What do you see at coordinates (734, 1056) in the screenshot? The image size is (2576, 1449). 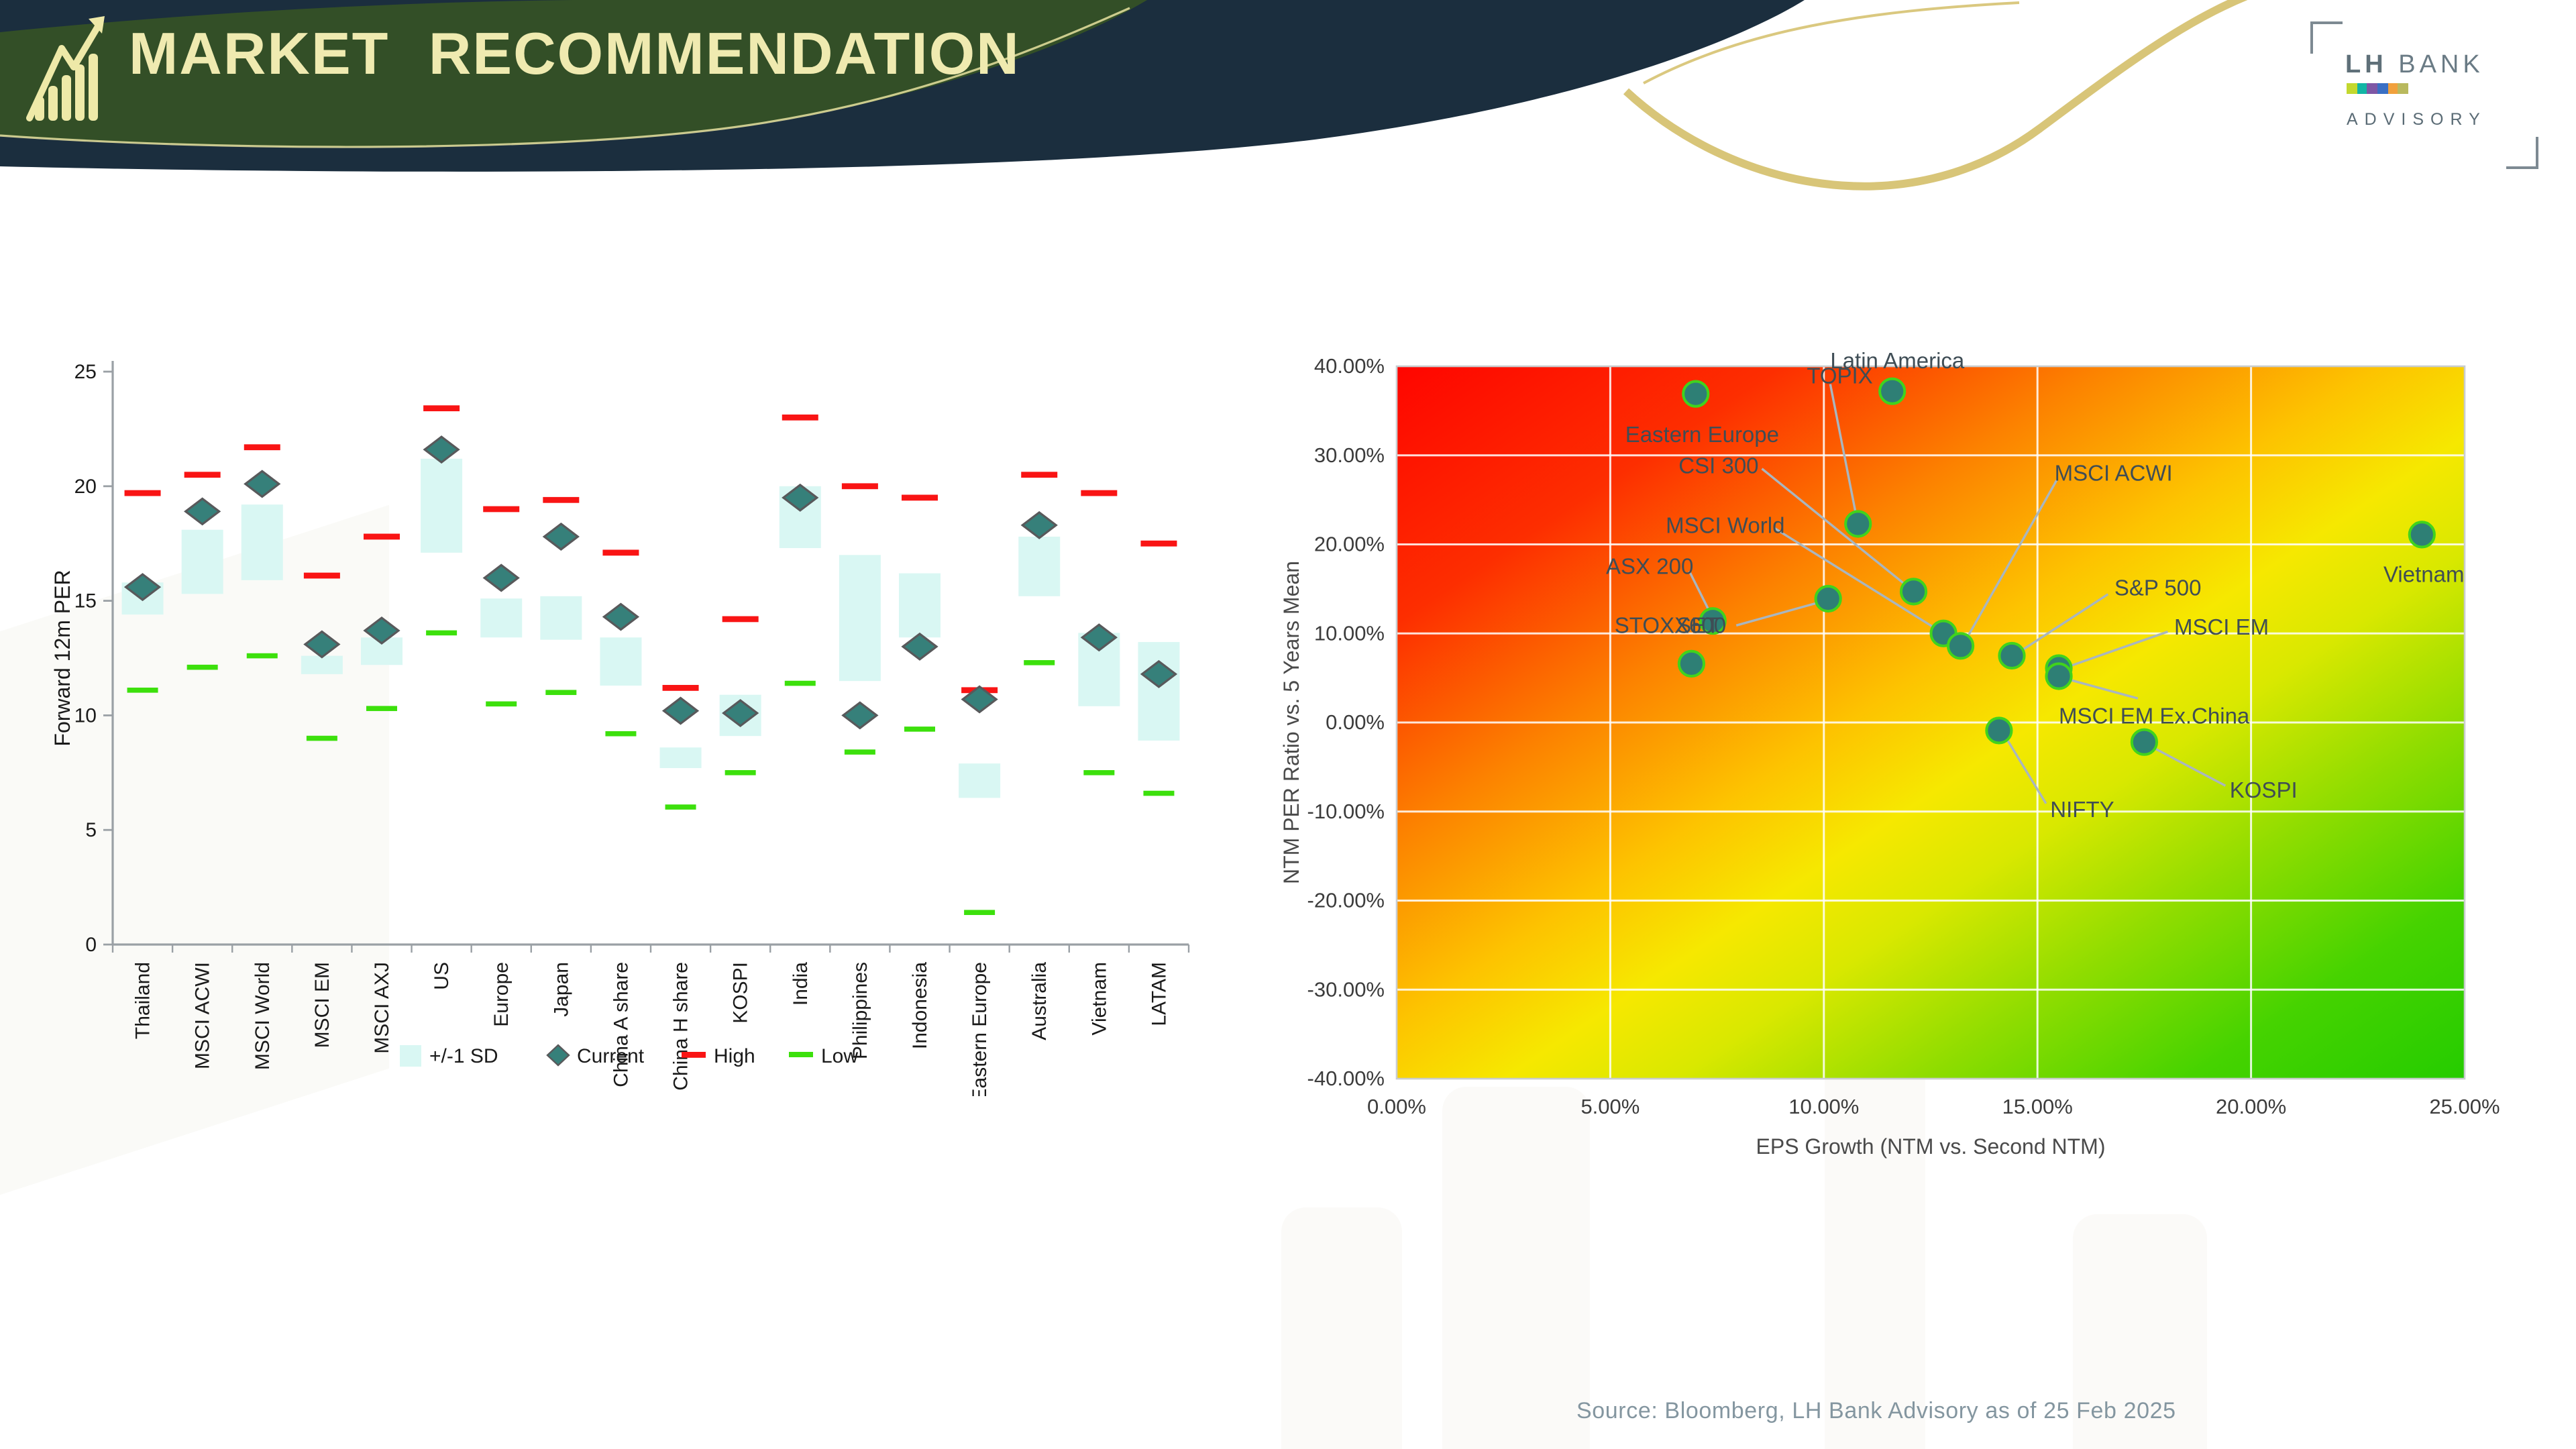 I see `legend-label: High` at bounding box center [734, 1056].